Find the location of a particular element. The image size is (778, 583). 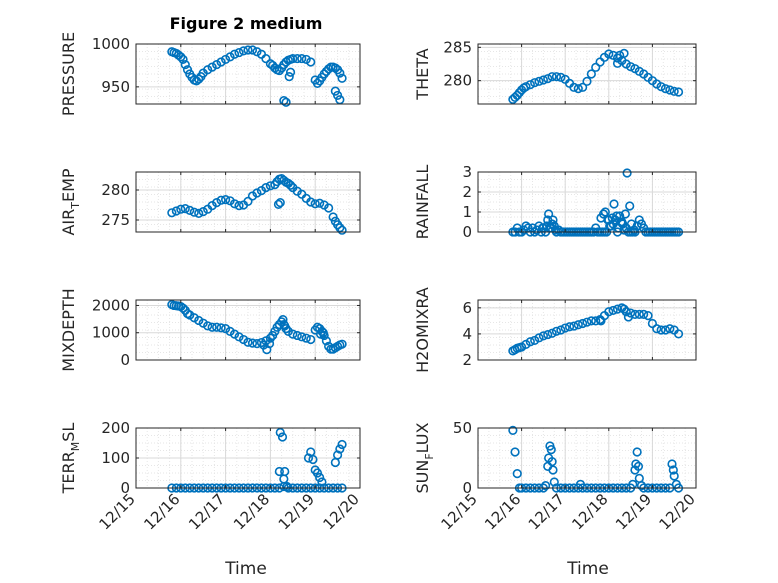

subplot-5: 0 1000 2000 MIXDEPTH is located at coordinates (210, 330).